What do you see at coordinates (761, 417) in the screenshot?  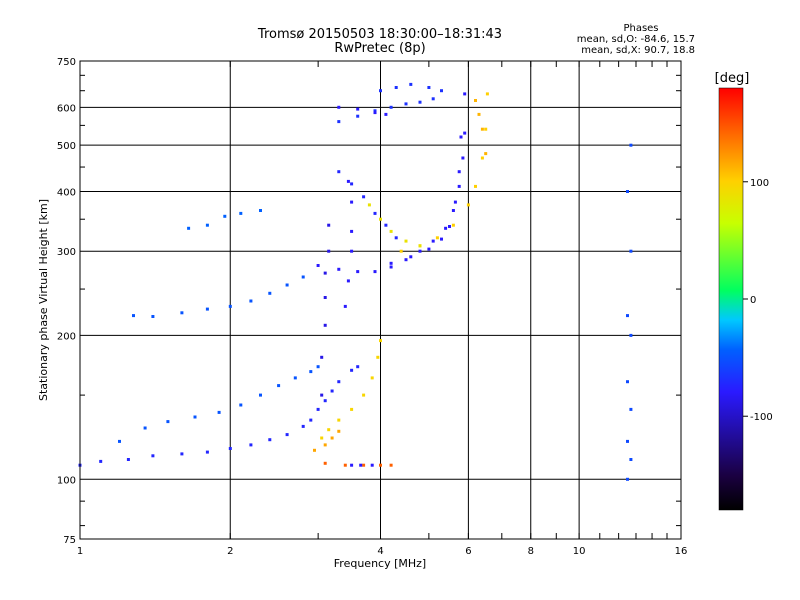 I see `colorbar-tick-label: -100` at bounding box center [761, 417].